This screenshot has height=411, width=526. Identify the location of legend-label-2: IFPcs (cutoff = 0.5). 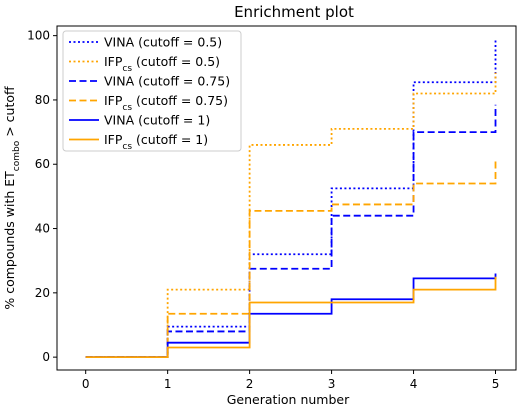
(162, 64).